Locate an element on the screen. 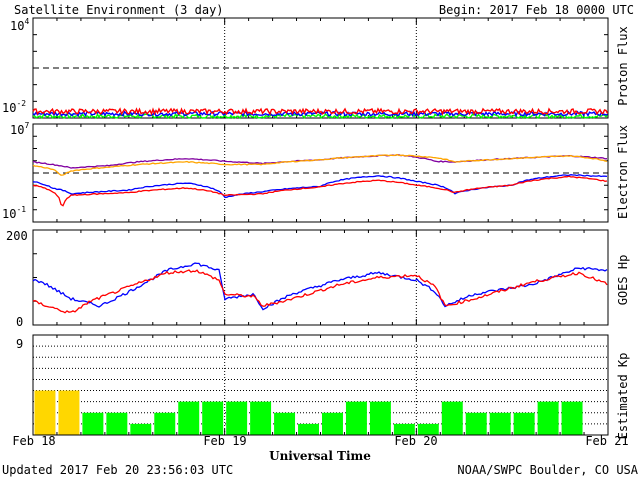  electron-ytick-bottom-base: 10 is located at coordinates (9, 214).